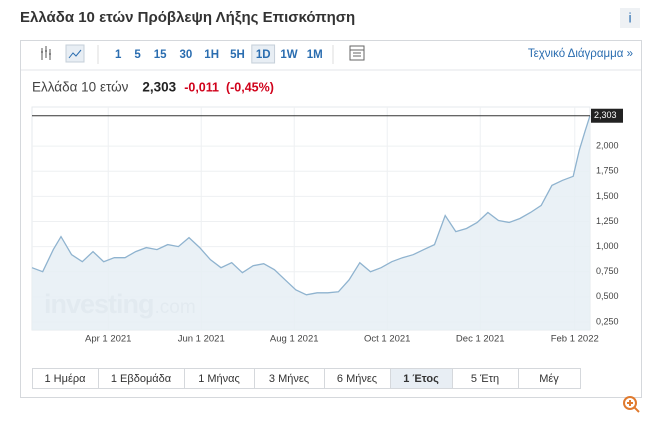  I want to click on range-button: 3 Μήνες, so click(289, 379).